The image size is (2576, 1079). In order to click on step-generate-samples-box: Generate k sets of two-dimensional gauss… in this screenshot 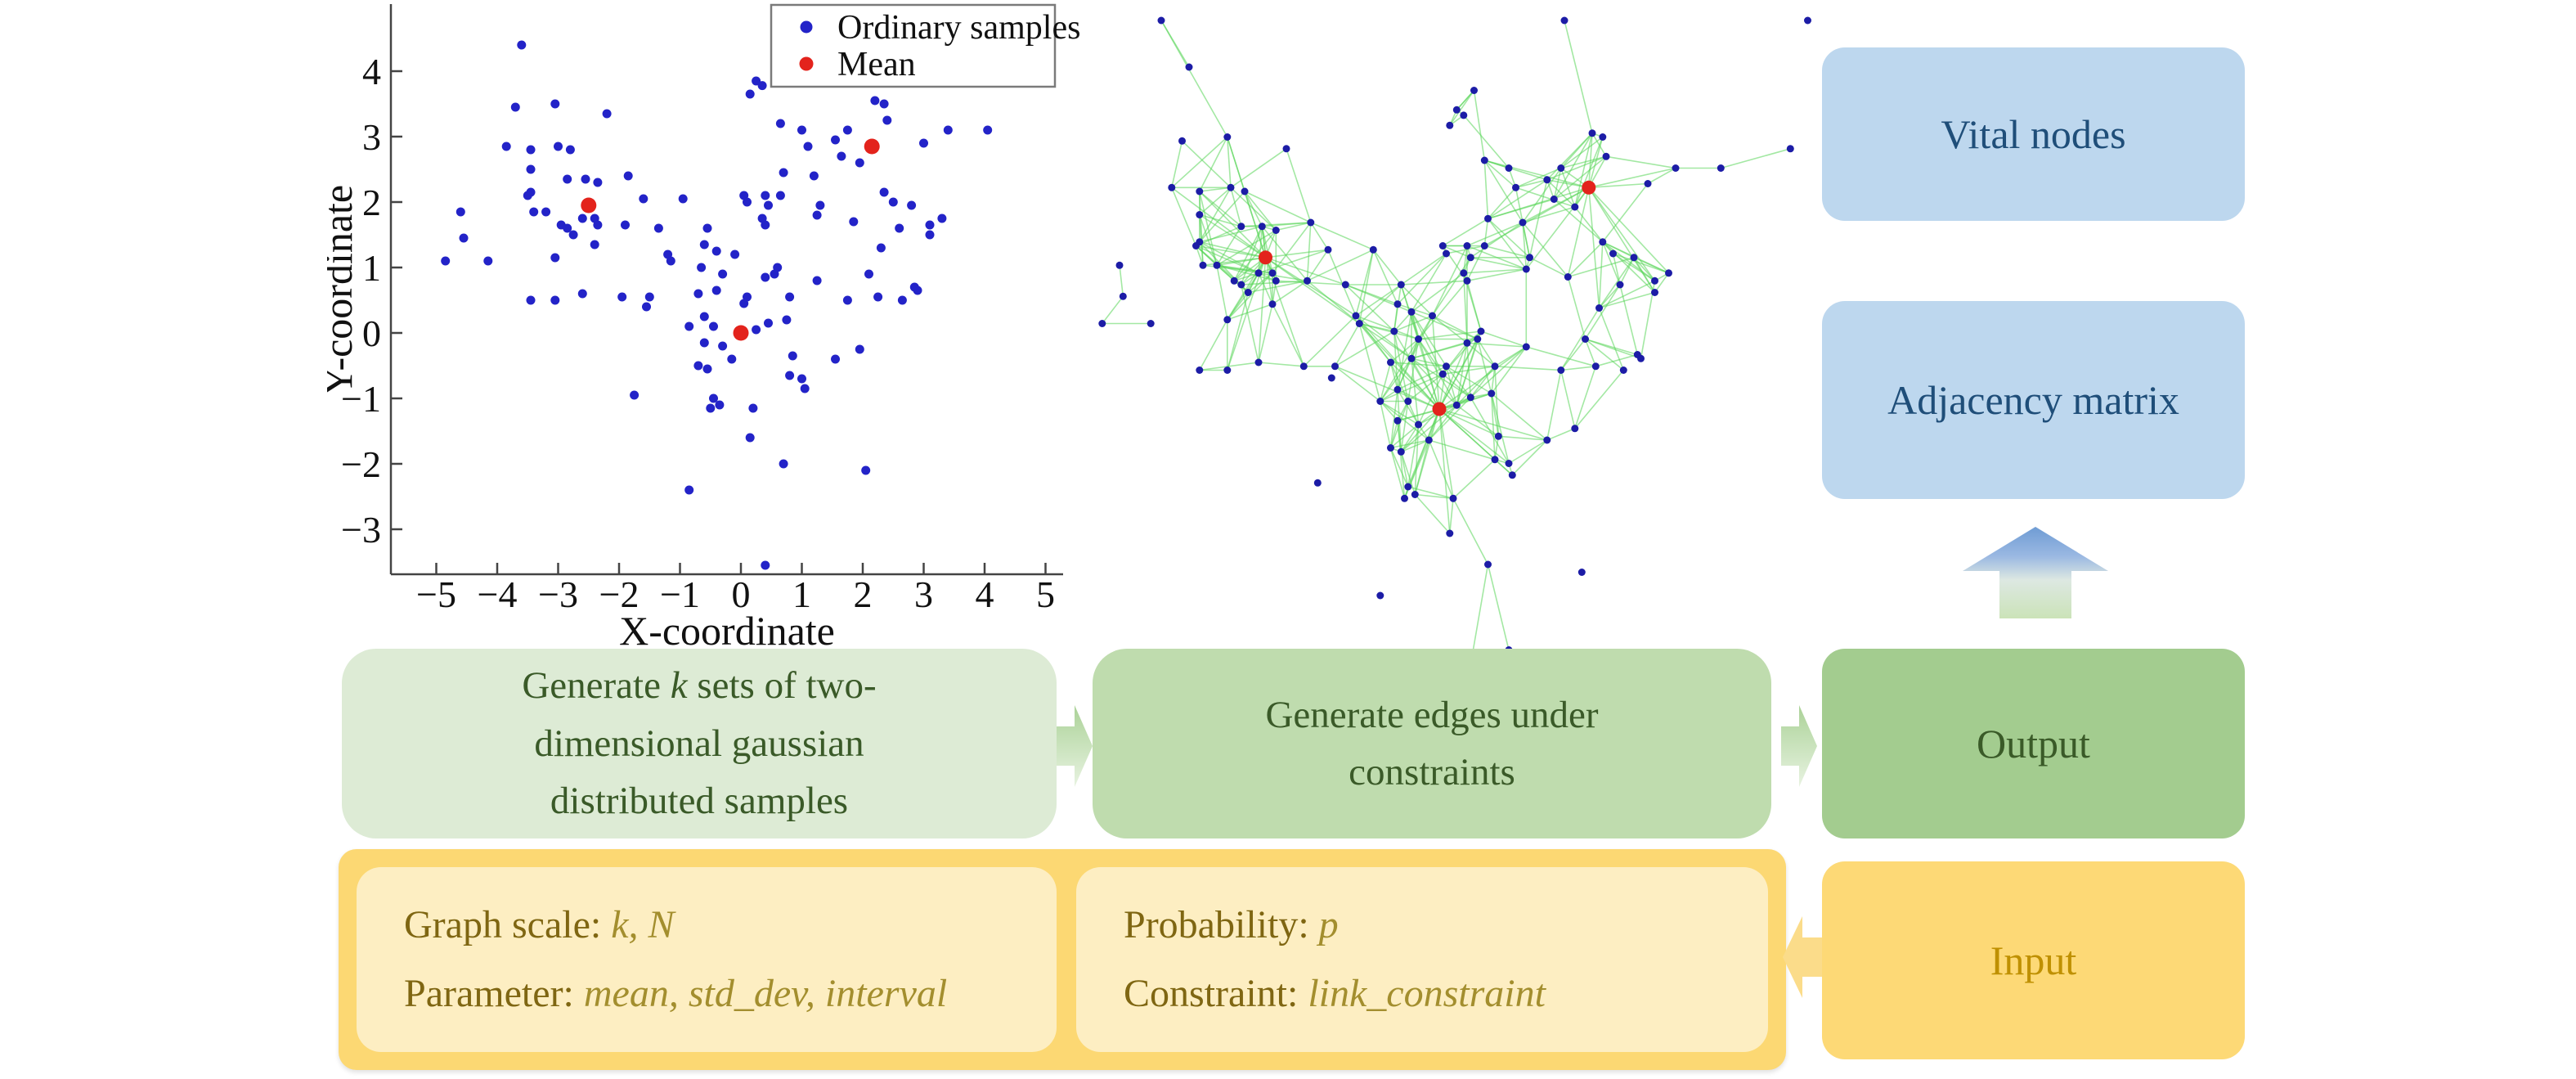, I will do `click(700, 743)`.